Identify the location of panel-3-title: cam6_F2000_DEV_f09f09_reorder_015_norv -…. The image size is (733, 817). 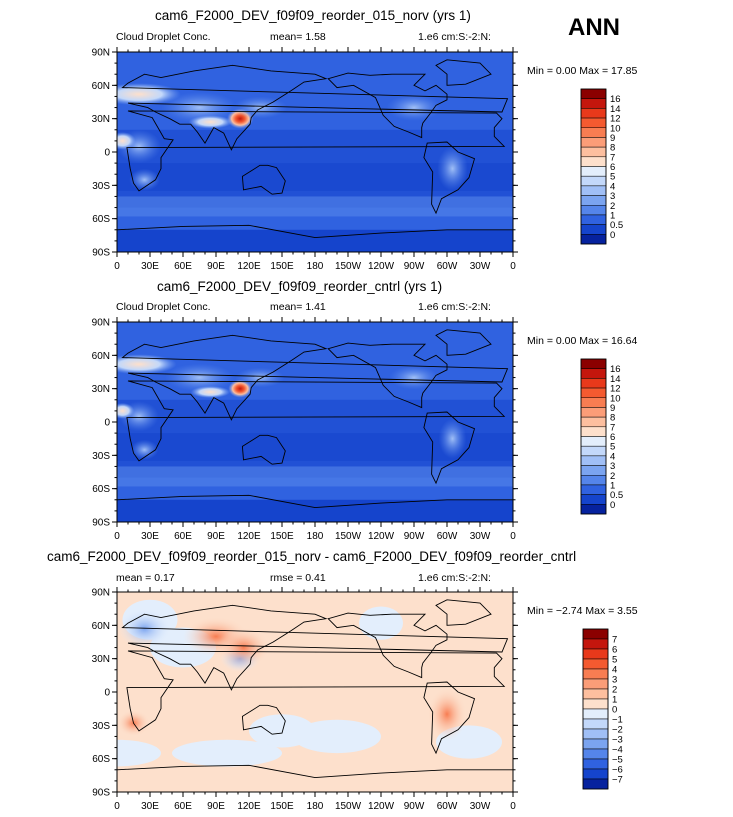
(312, 556).